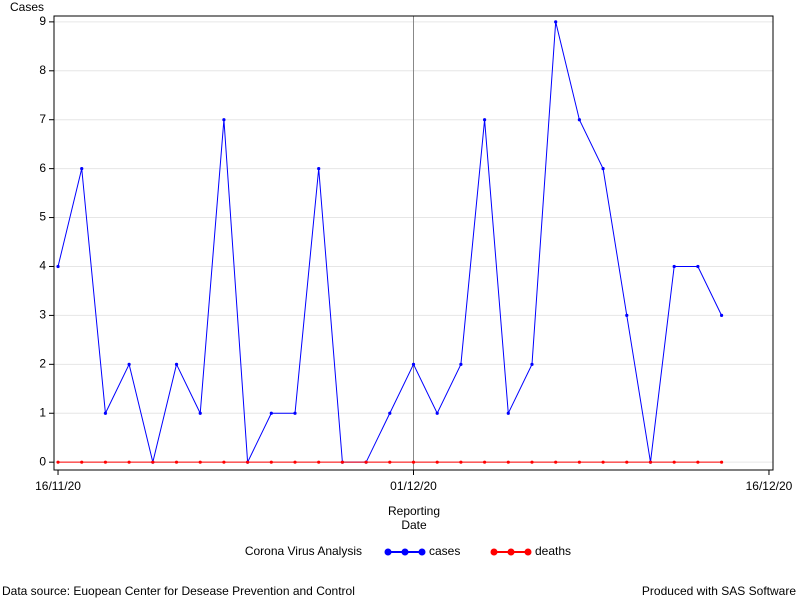 The width and height of the screenshot is (800, 600). Describe the element at coordinates (303, 551) in the screenshot. I see `legend-title: Corona Virus Analysis` at that location.